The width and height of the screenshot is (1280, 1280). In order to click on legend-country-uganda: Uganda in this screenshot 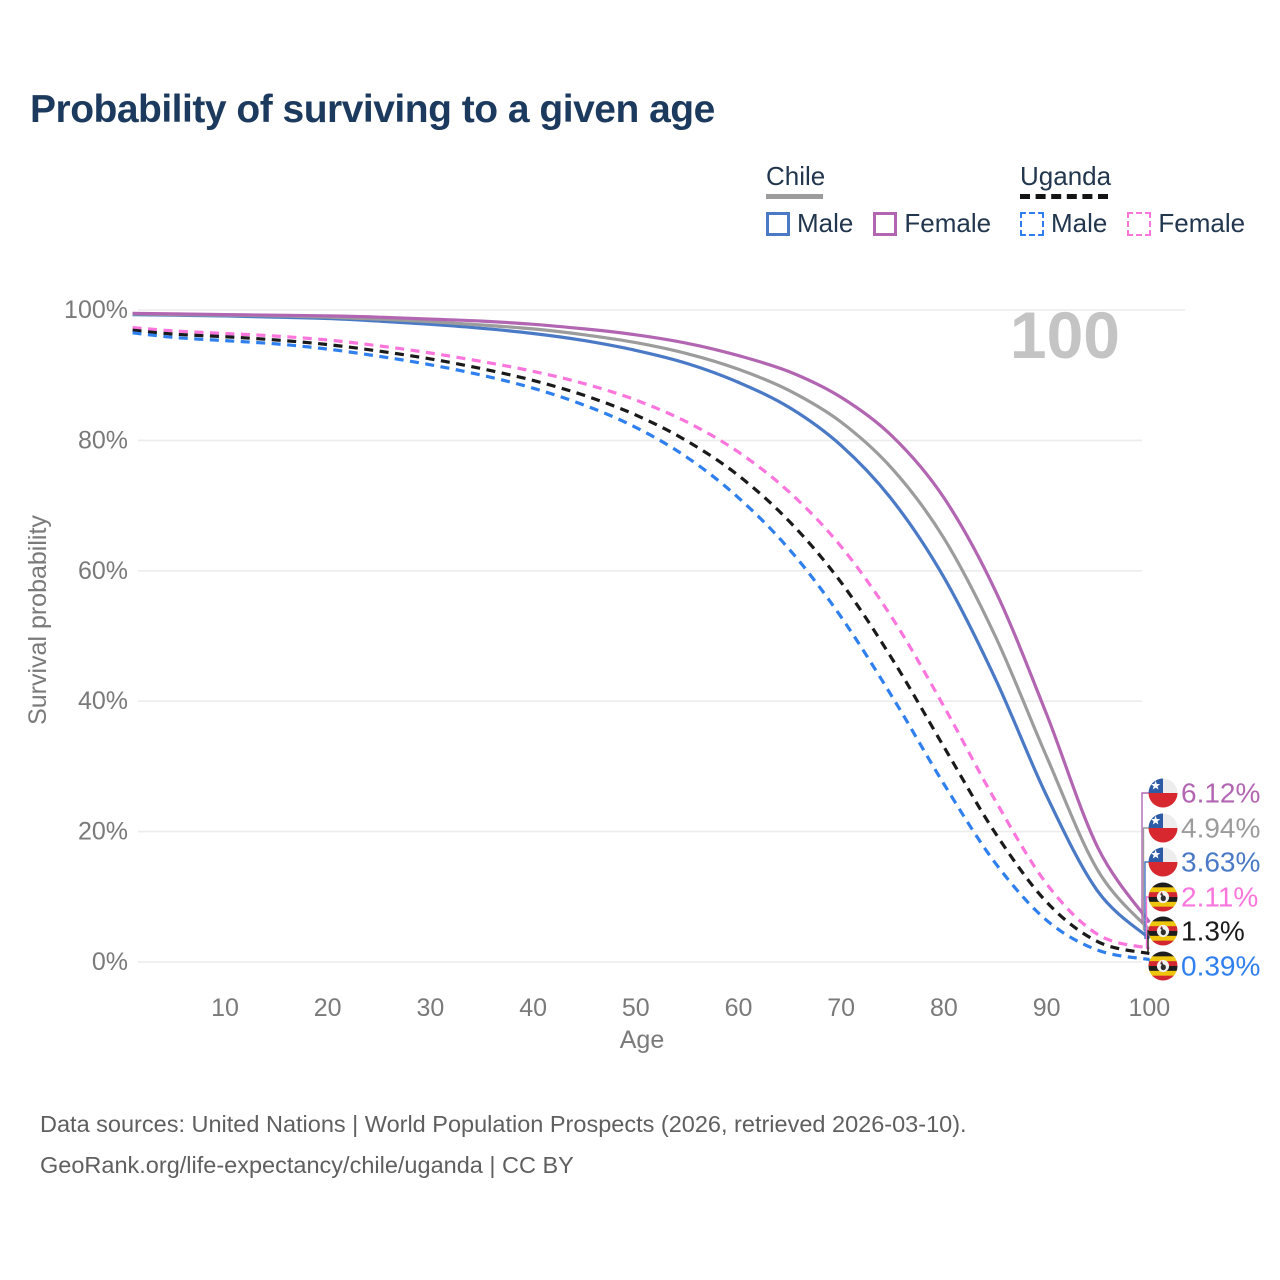, I will do `click(1066, 176)`.